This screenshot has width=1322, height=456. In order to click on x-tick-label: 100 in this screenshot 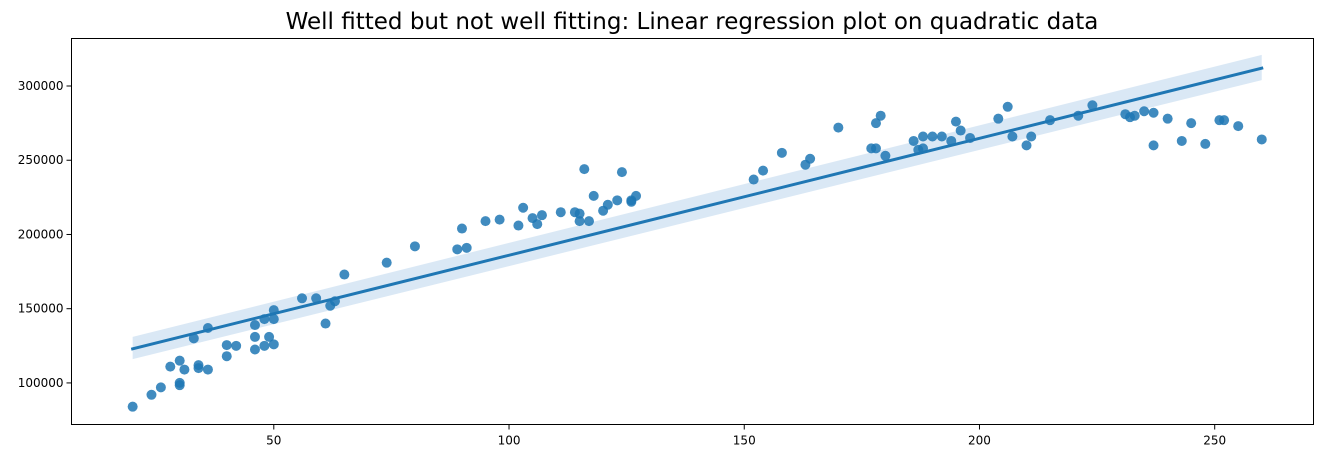, I will do `click(509, 441)`.